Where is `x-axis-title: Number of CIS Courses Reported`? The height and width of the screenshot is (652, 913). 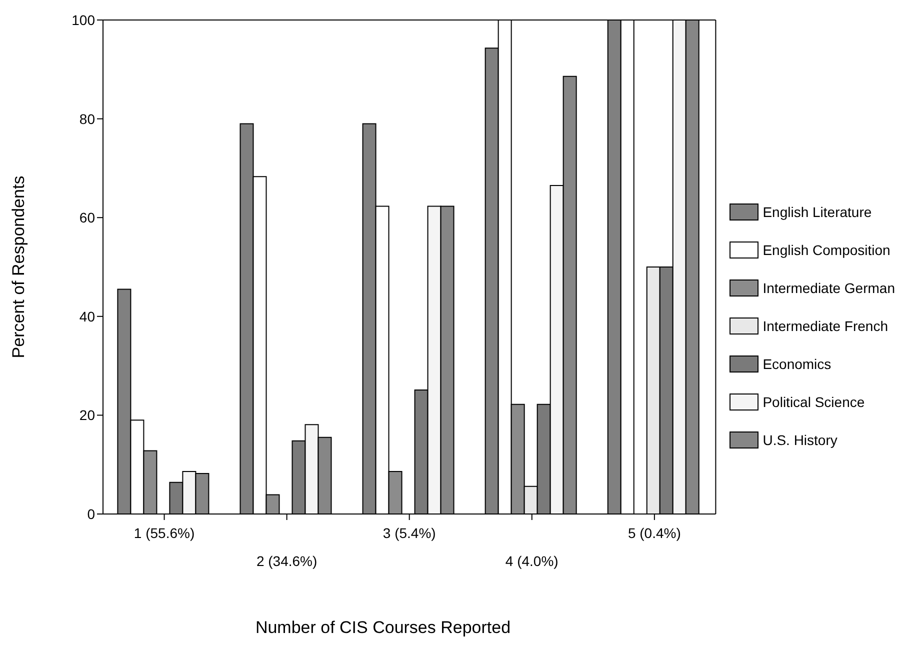
x-axis-title: Number of CIS Courses Reported is located at coordinates (383, 628).